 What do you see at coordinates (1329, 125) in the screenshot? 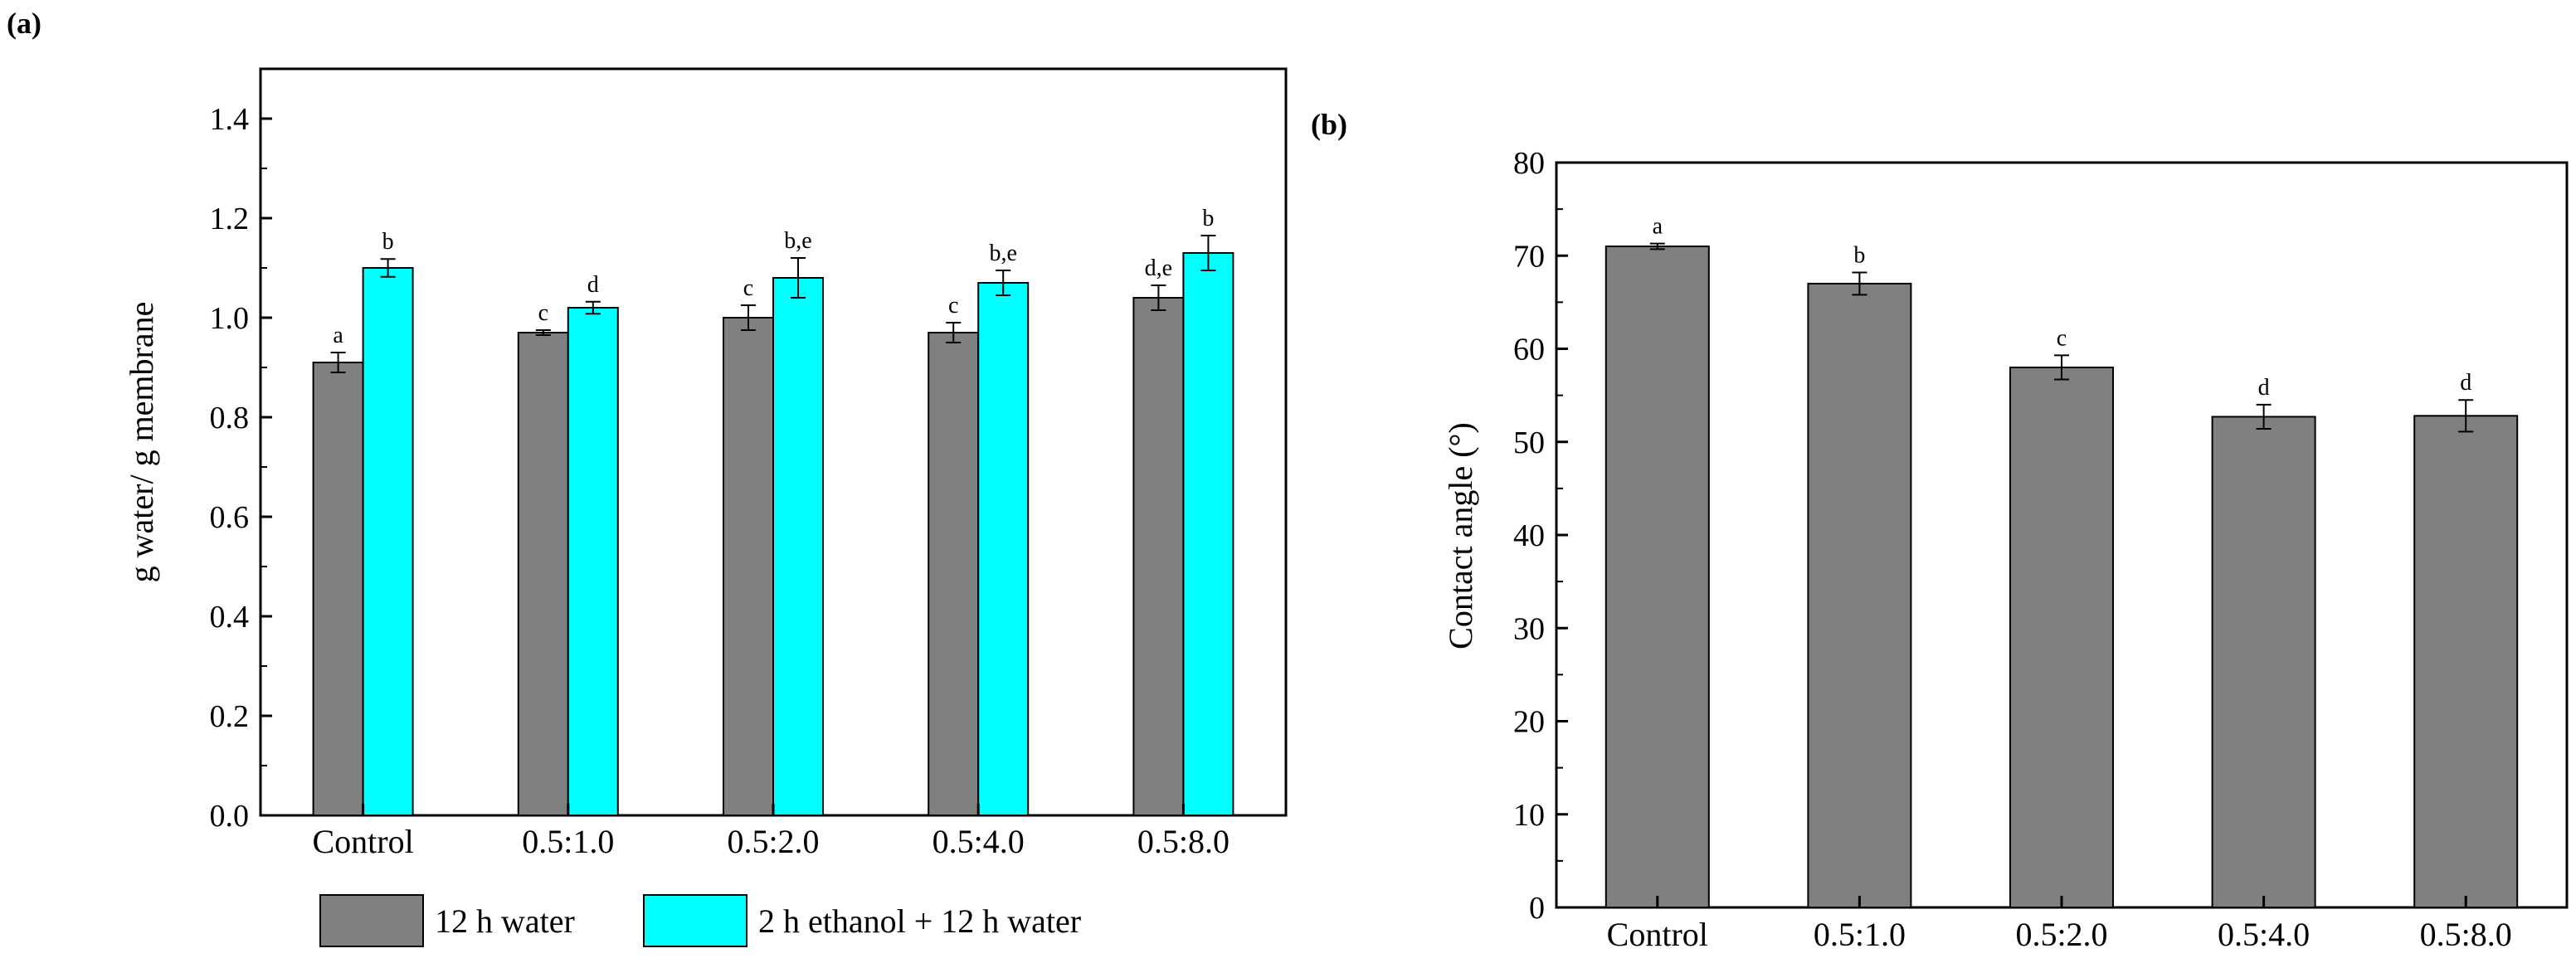
I see `panel-b-label: (b)` at bounding box center [1329, 125].